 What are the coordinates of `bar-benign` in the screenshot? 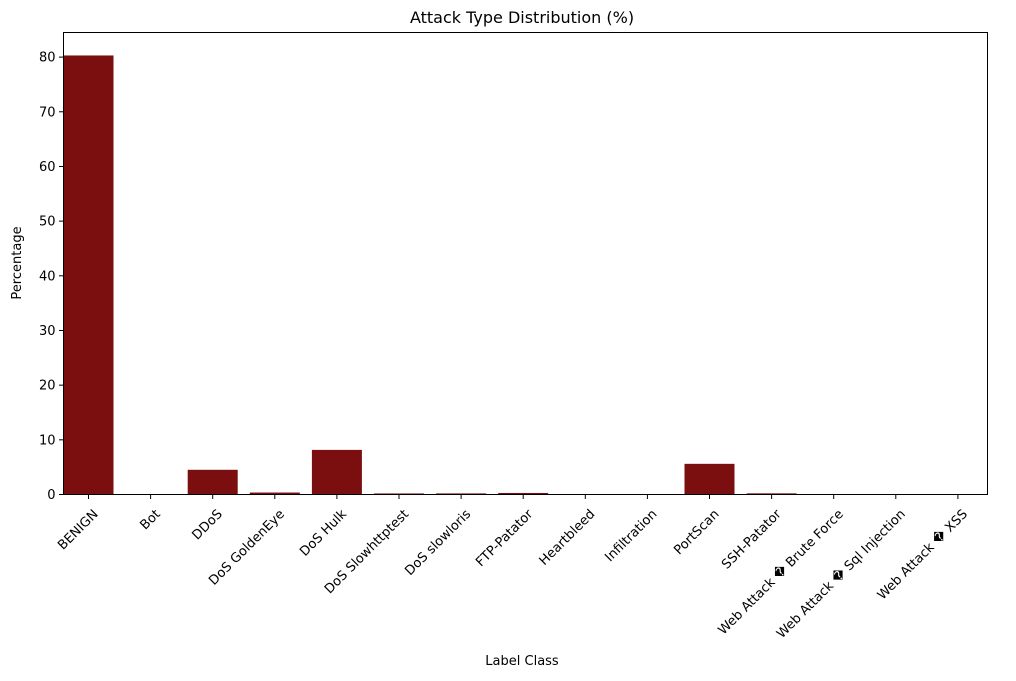 It's located at (89, 274).